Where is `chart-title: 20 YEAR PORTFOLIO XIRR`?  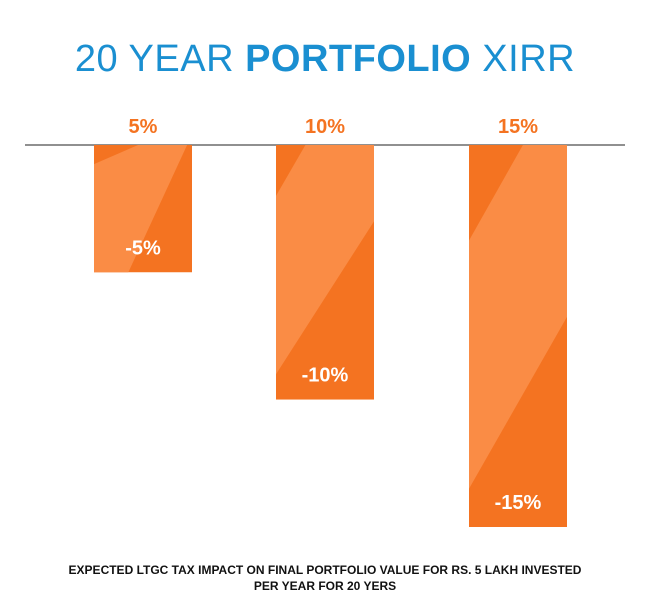 chart-title: 20 YEAR PORTFOLIO XIRR is located at coordinates (325, 59).